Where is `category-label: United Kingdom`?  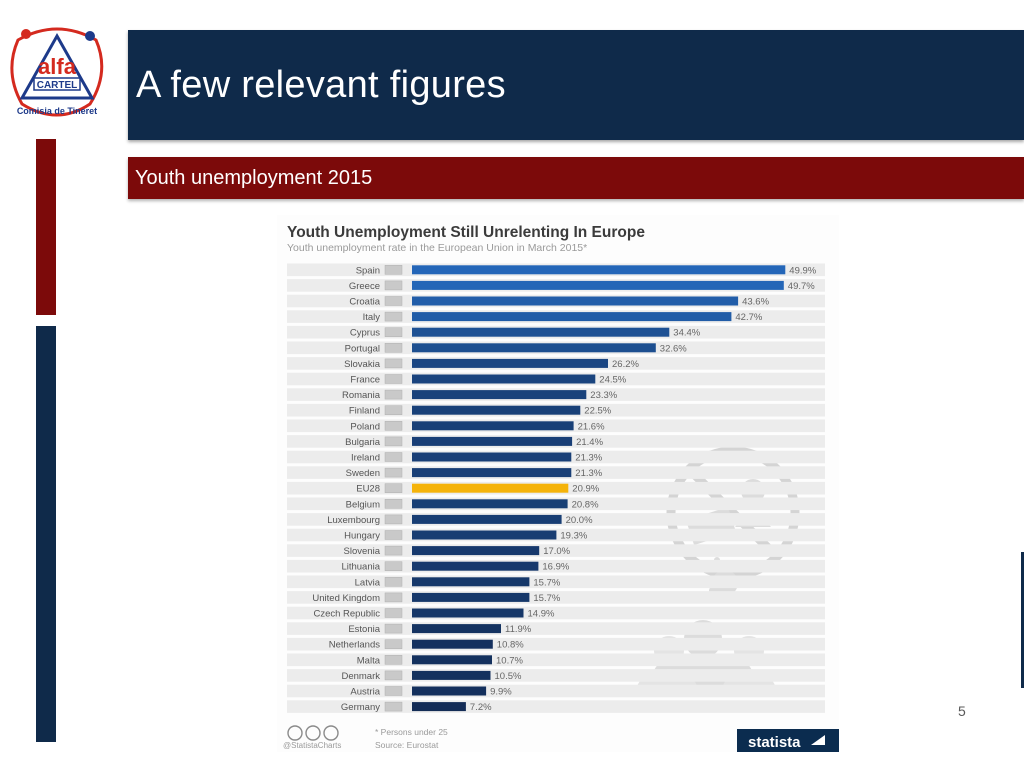
category-label: United Kingdom is located at coordinates (346, 598).